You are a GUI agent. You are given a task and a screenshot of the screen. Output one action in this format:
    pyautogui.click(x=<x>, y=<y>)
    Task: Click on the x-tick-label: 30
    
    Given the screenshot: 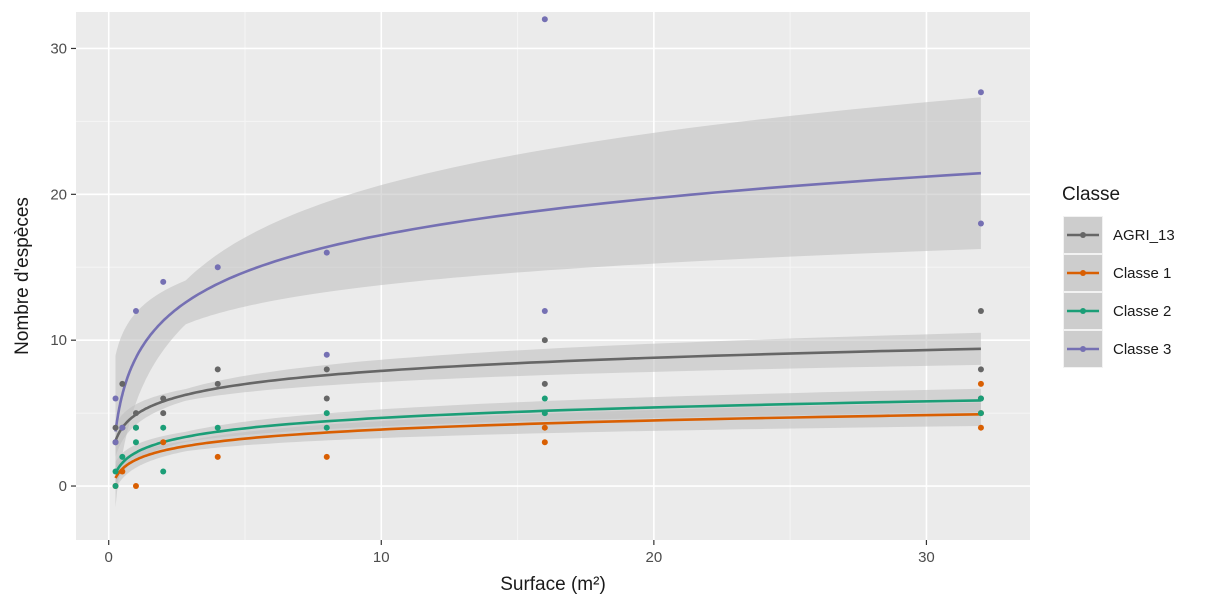 What is the action you would take?
    pyautogui.click(x=926, y=557)
    